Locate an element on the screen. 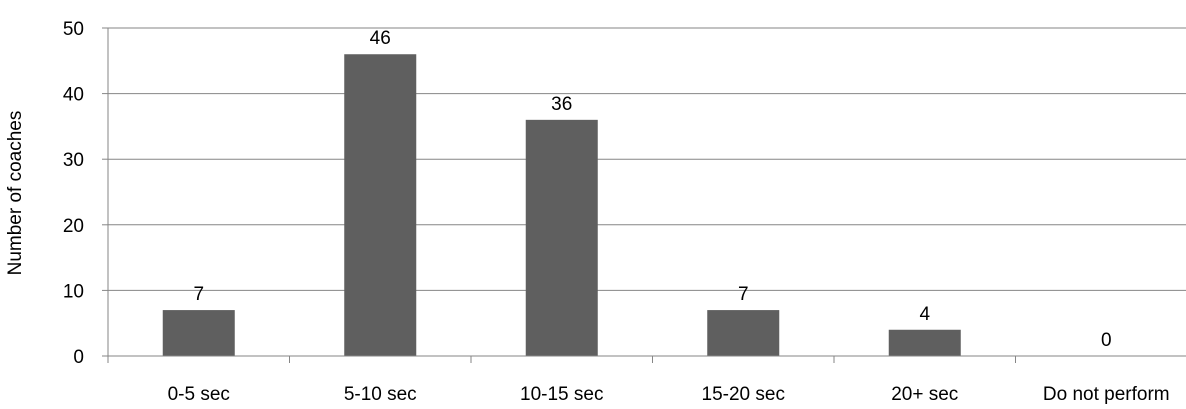  y-tick-labels: 0 10 20 30 40 50 is located at coordinates (73, 193).